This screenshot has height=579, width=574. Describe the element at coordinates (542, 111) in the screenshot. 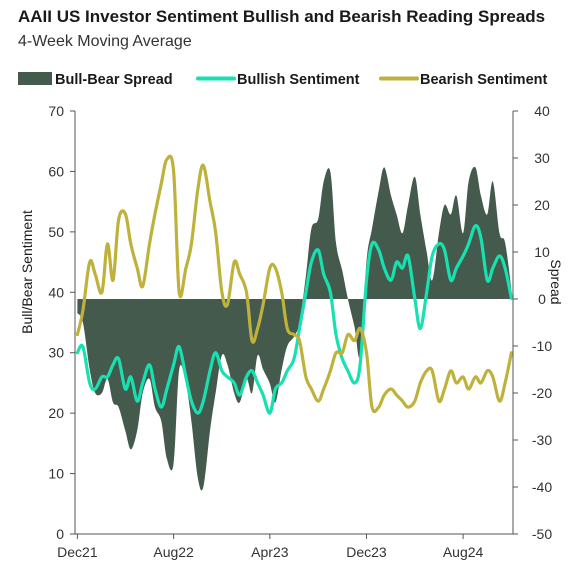

I see `y-right-tick-label: 40` at that location.